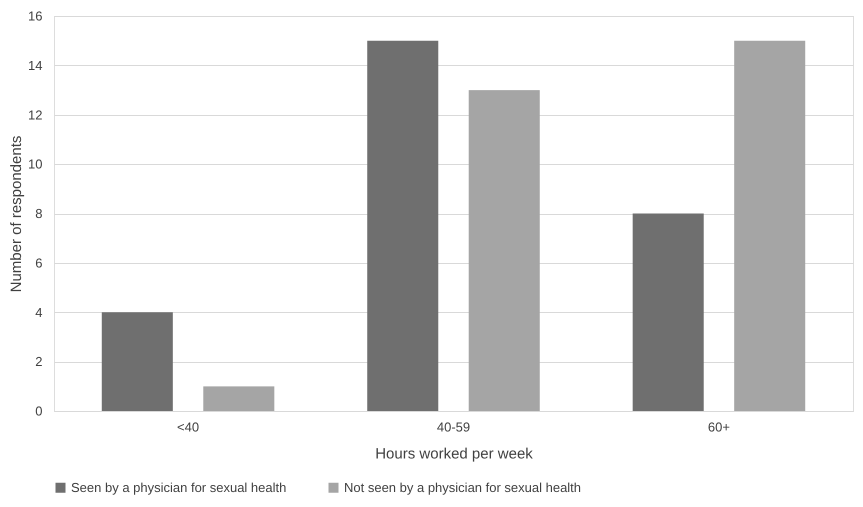 Image resolution: width=863 pixels, height=507 pixels. I want to click on y-tick-label: 10, so click(35, 164).